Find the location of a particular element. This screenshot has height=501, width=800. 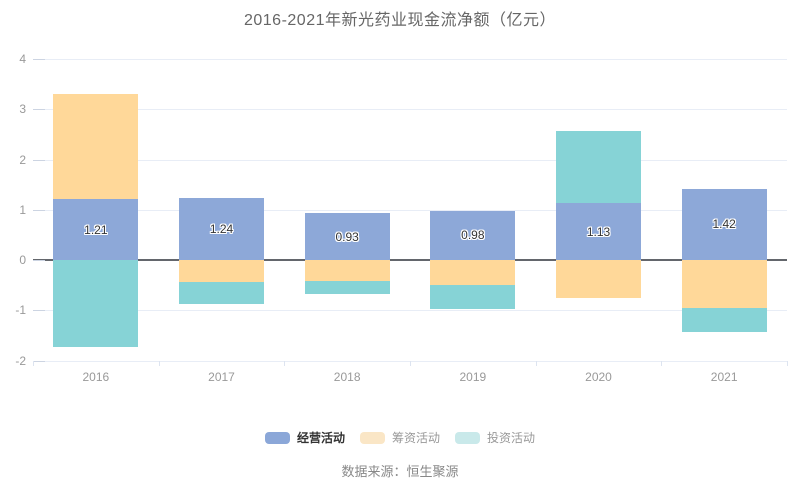

y-axis-tick-label: -2 is located at coordinates (20, 360).